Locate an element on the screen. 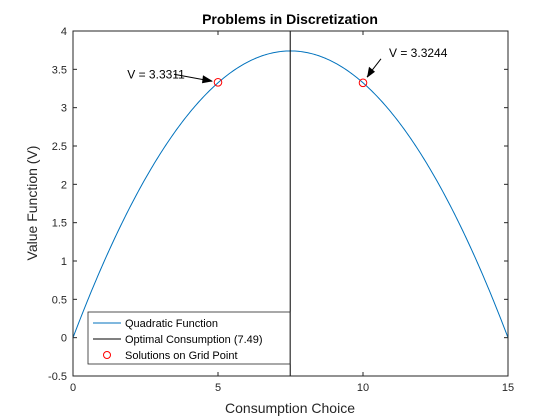 This screenshot has height=420, width=560. legend-box is located at coordinates (189, 338).